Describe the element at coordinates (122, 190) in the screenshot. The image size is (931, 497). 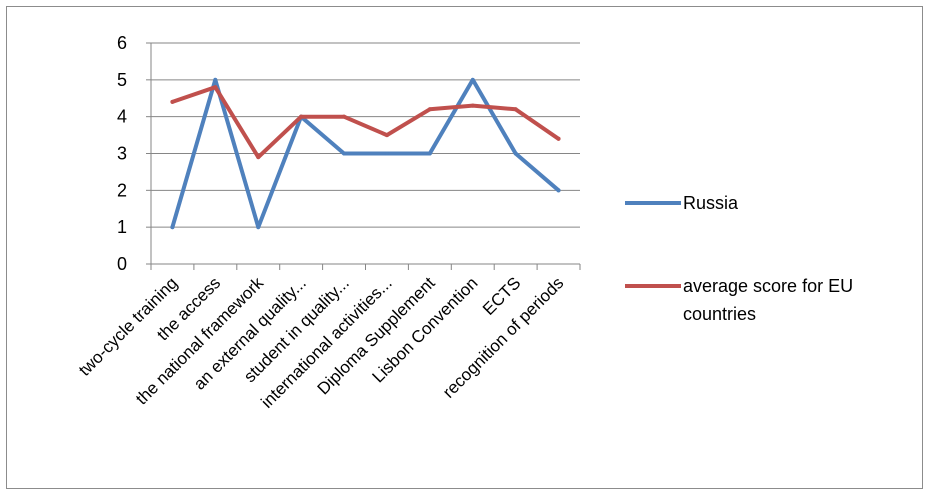
I see `y-tick-label: 2` at that location.